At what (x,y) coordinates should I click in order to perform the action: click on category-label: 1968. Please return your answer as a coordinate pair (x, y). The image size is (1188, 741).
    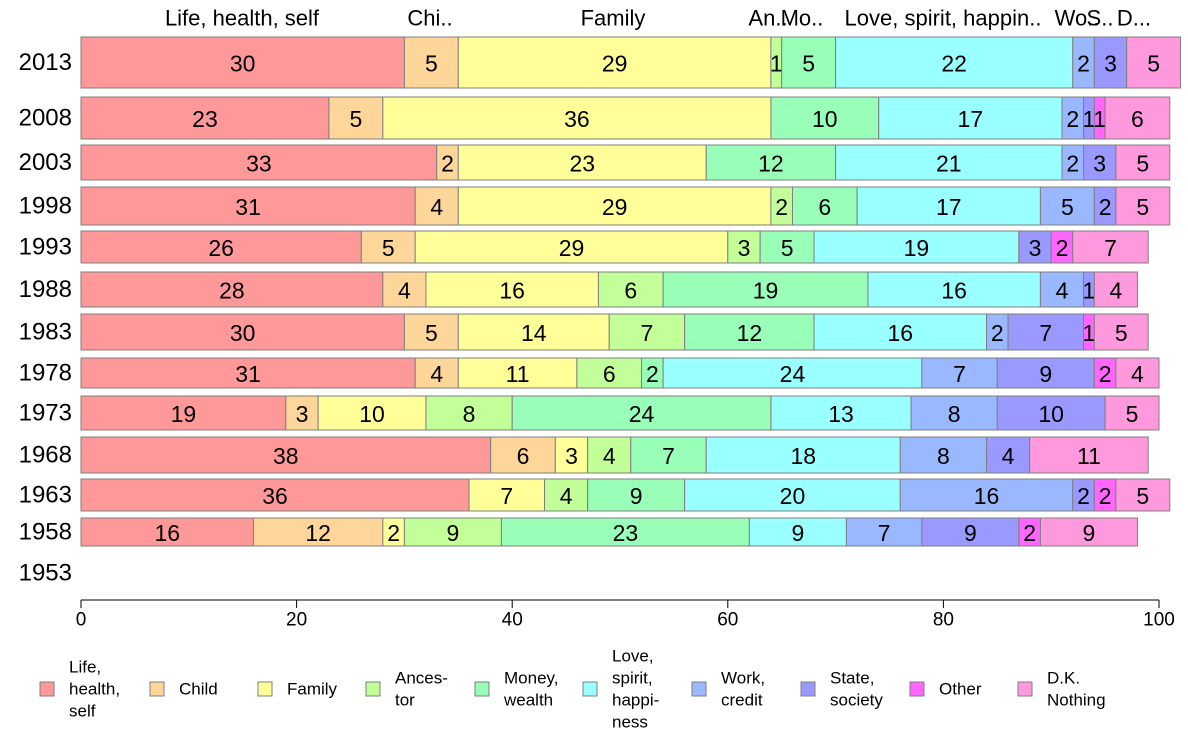
    Looking at the image, I should click on (45, 455).